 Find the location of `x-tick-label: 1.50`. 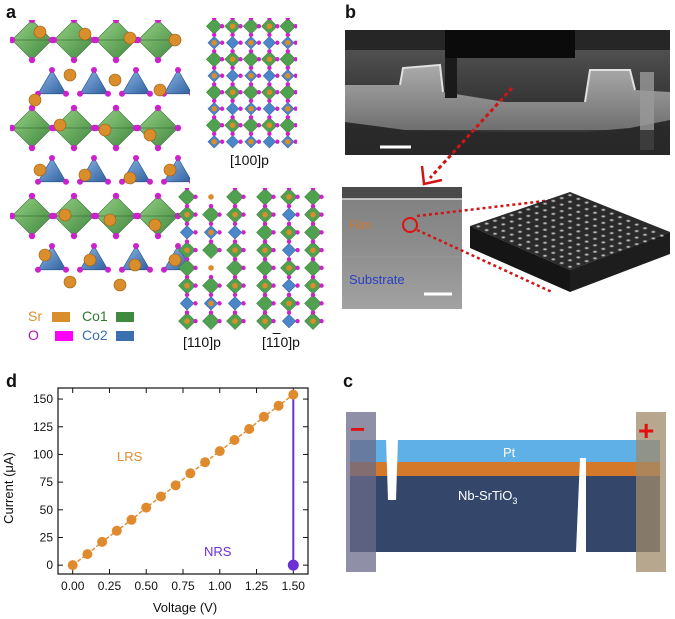

x-tick-label: 1.50 is located at coordinates (294, 586).